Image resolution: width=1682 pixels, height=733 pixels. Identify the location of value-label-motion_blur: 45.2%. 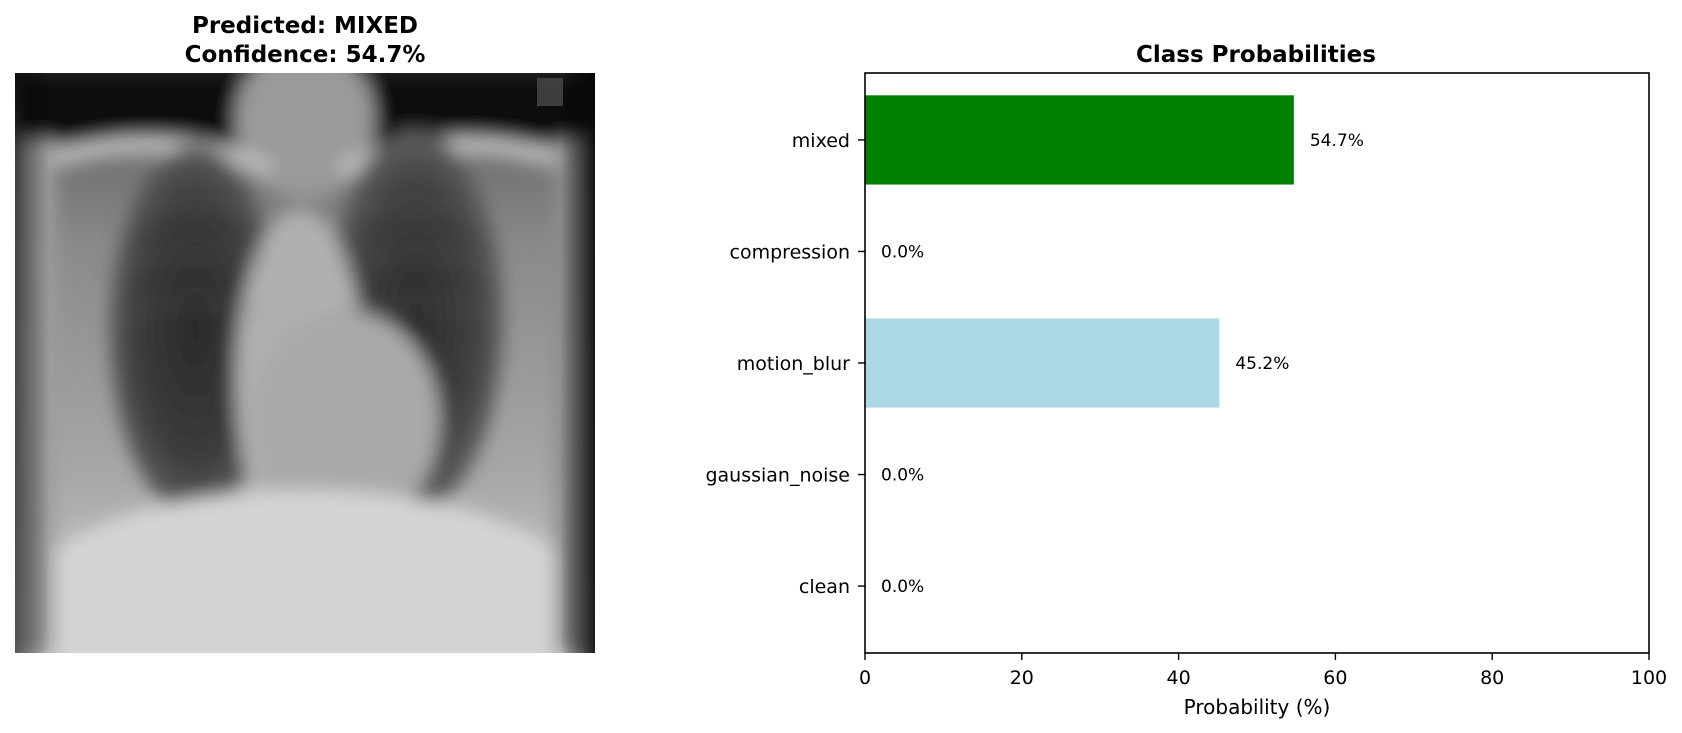
(1262, 364).